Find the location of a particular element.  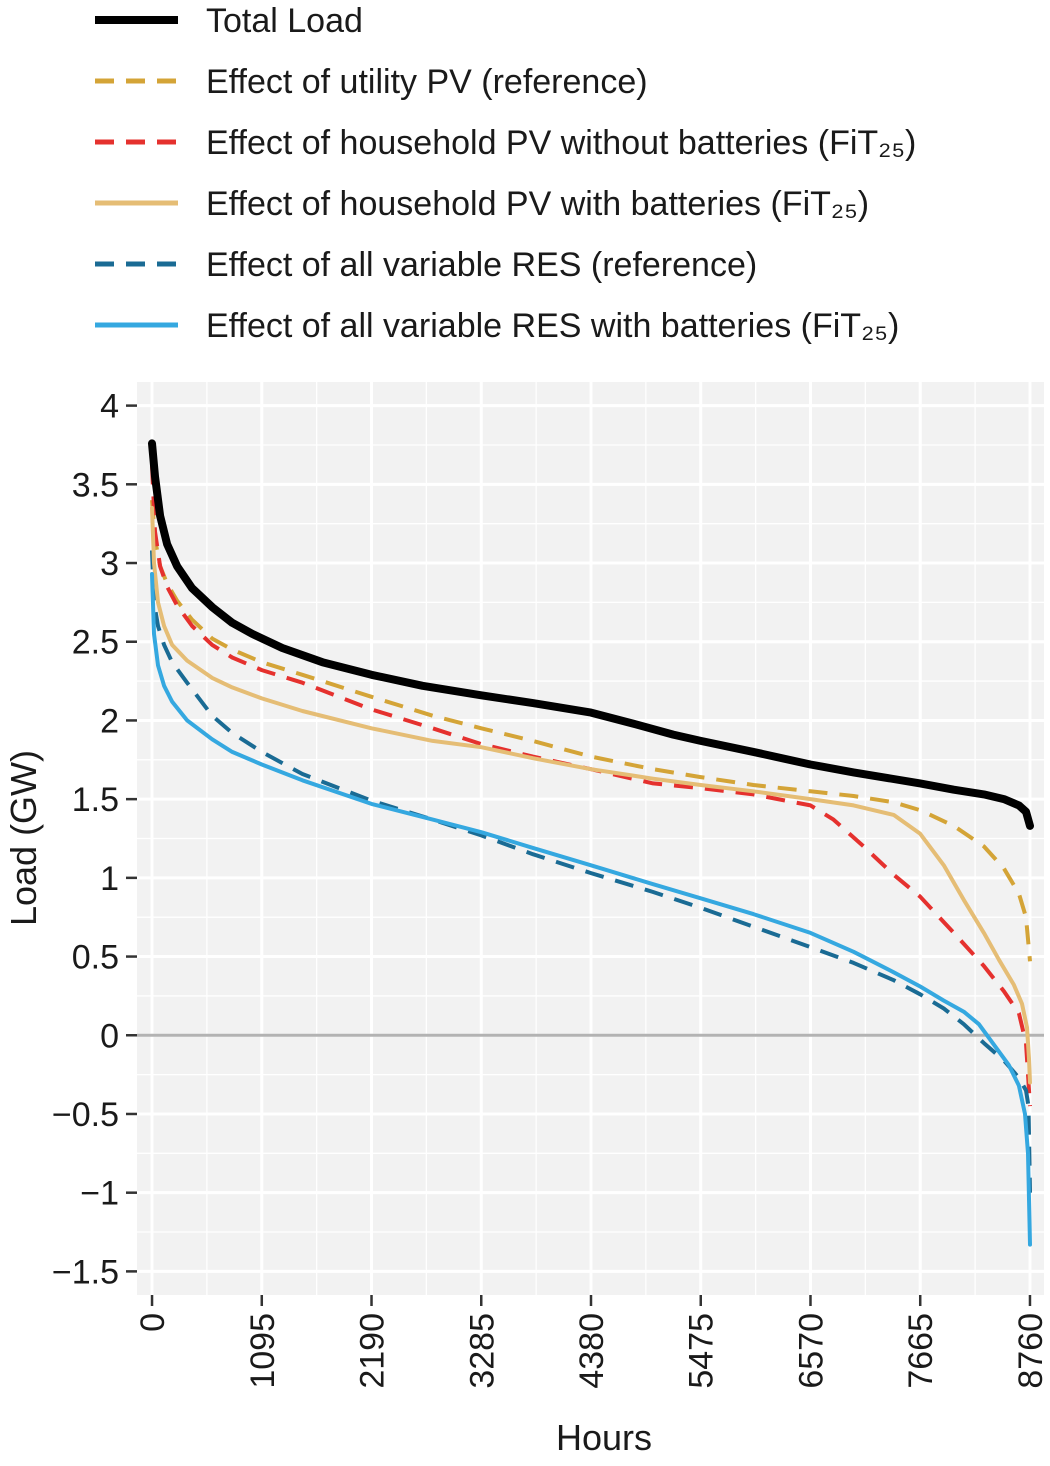

x-tick-label: 8760 is located at coordinates (1031, 1351).